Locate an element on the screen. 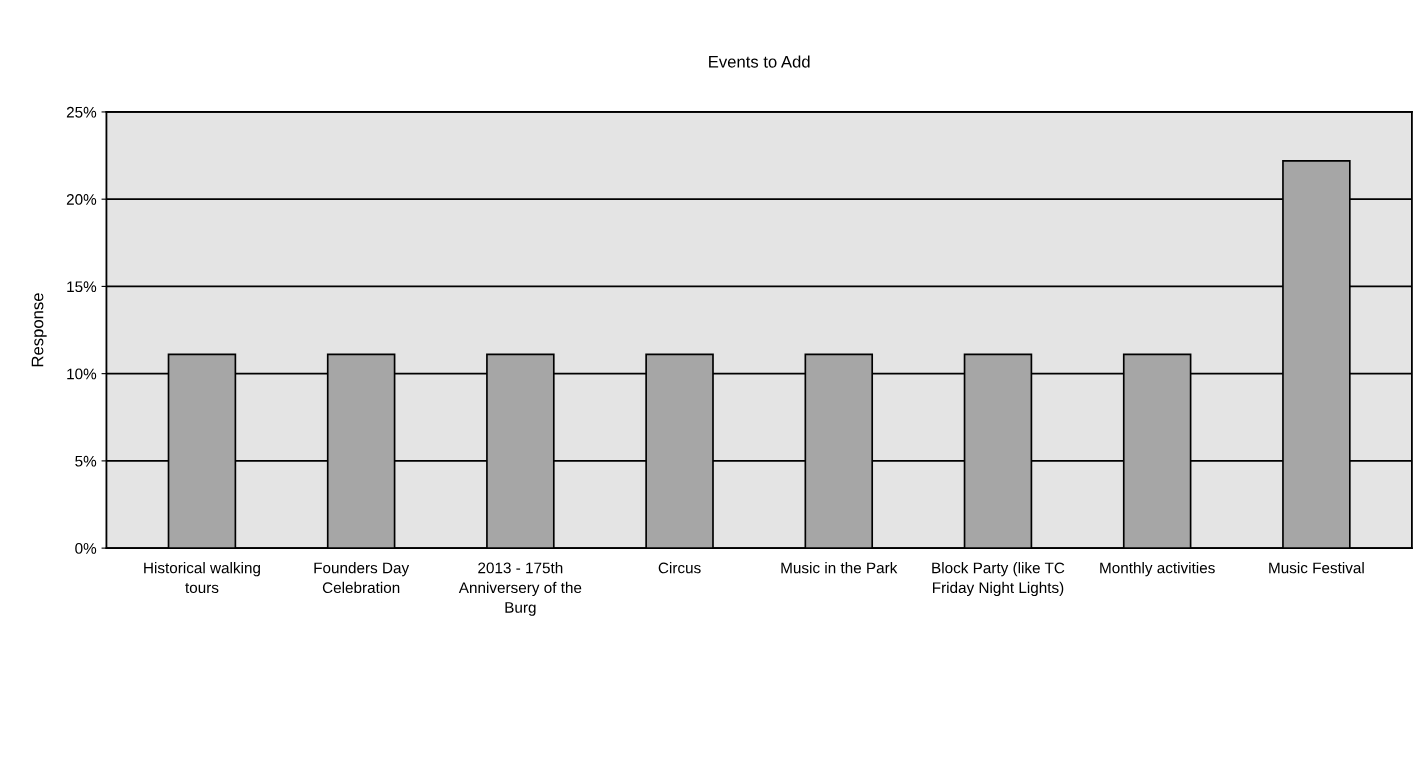 The height and width of the screenshot is (772, 1419). y-tick-label: 15% is located at coordinates (82, 287).